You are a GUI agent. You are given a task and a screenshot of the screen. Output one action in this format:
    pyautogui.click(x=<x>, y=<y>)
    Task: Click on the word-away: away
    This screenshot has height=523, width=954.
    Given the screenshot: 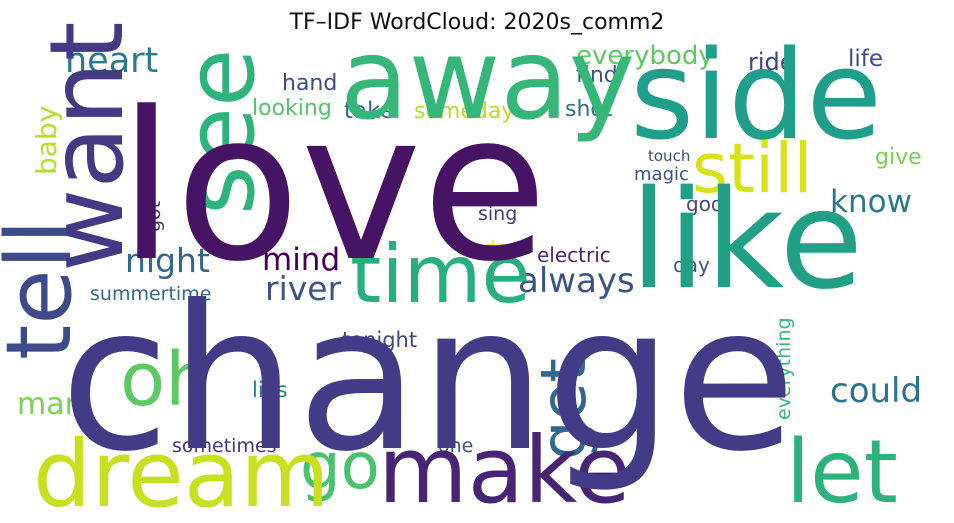 What is the action you would take?
    pyautogui.click(x=487, y=80)
    